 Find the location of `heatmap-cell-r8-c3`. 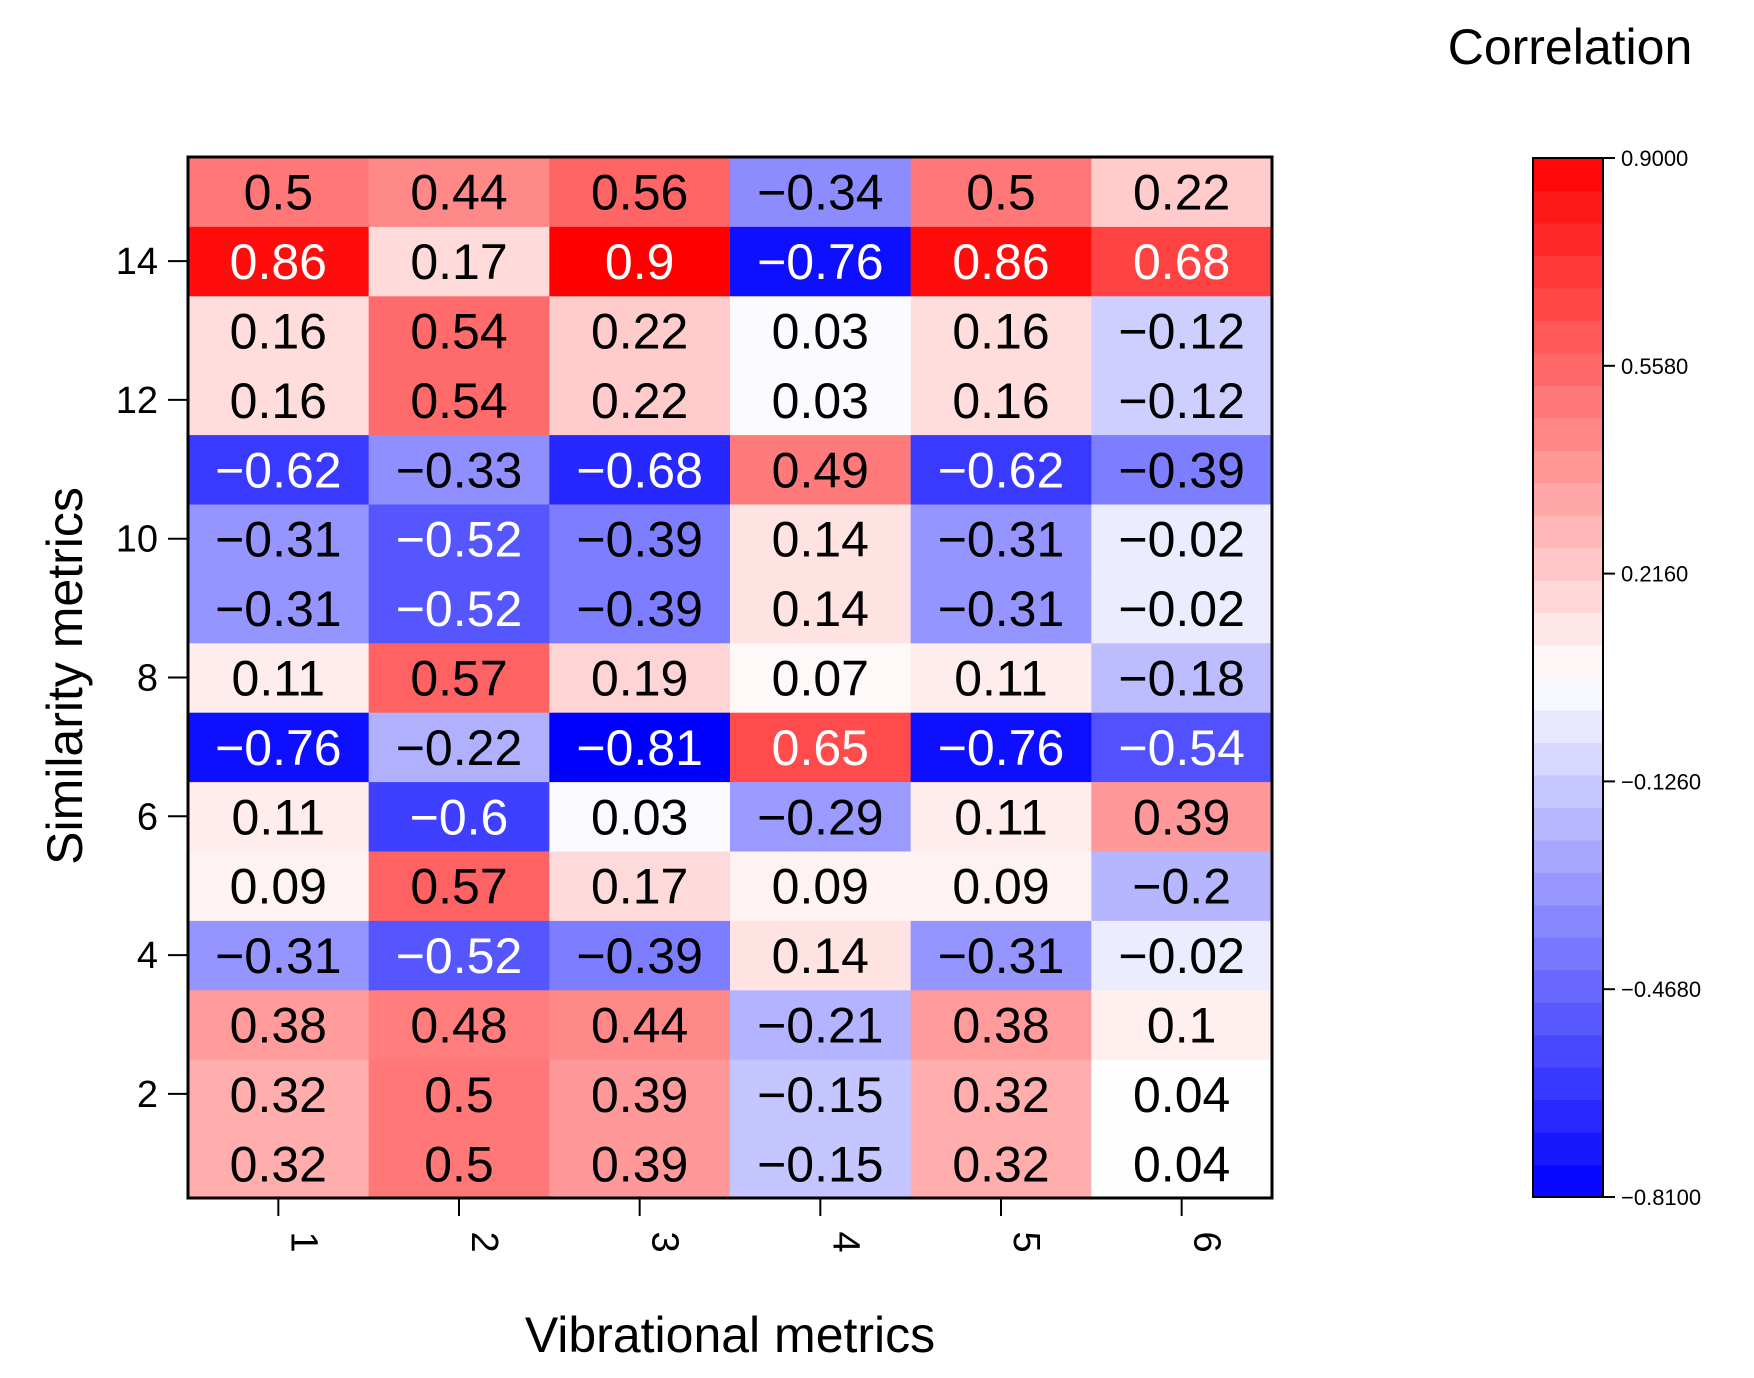

heatmap-cell-r8-c3 is located at coordinates (640, 677).